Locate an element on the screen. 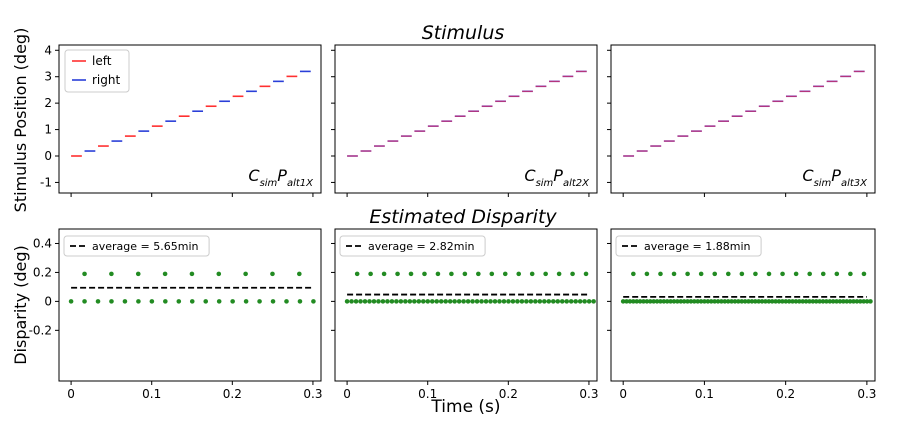 Image resolution: width=899 pixels, height=421 pixels. plot-frame is located at coordinates (743, 305).